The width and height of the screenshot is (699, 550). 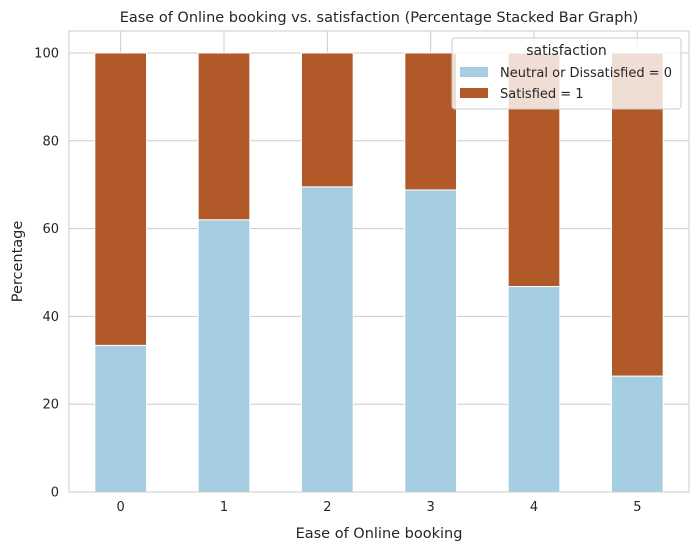 What do you see at coordinates (637, 507) in the screenshot?
I see `x-tick-label: 5` at bounding box center [637, 507].